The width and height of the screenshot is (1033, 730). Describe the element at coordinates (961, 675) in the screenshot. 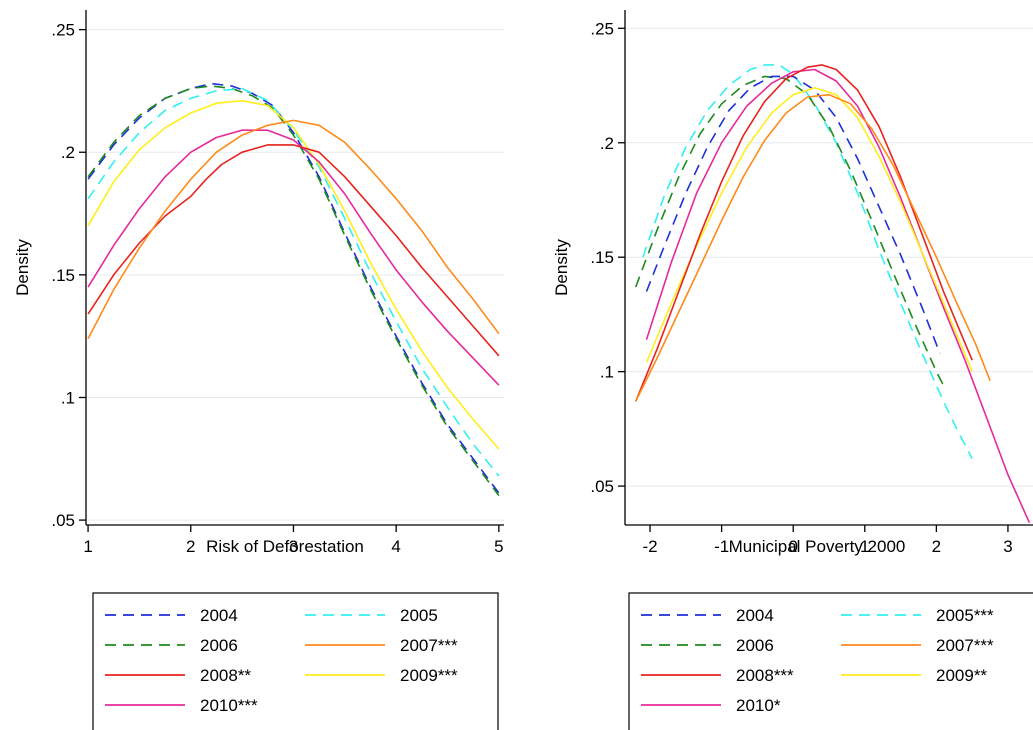

I see `legend-label: 2009**` at that location.